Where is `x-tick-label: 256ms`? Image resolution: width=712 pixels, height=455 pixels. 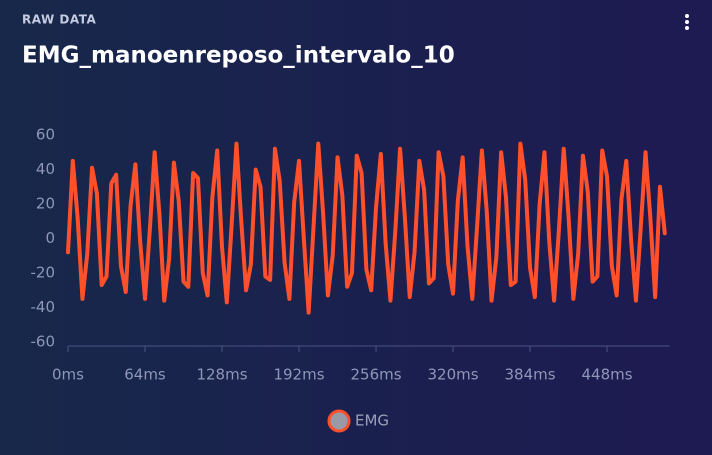
x-tick-label: 256ms is located at coordinates (375, 375).